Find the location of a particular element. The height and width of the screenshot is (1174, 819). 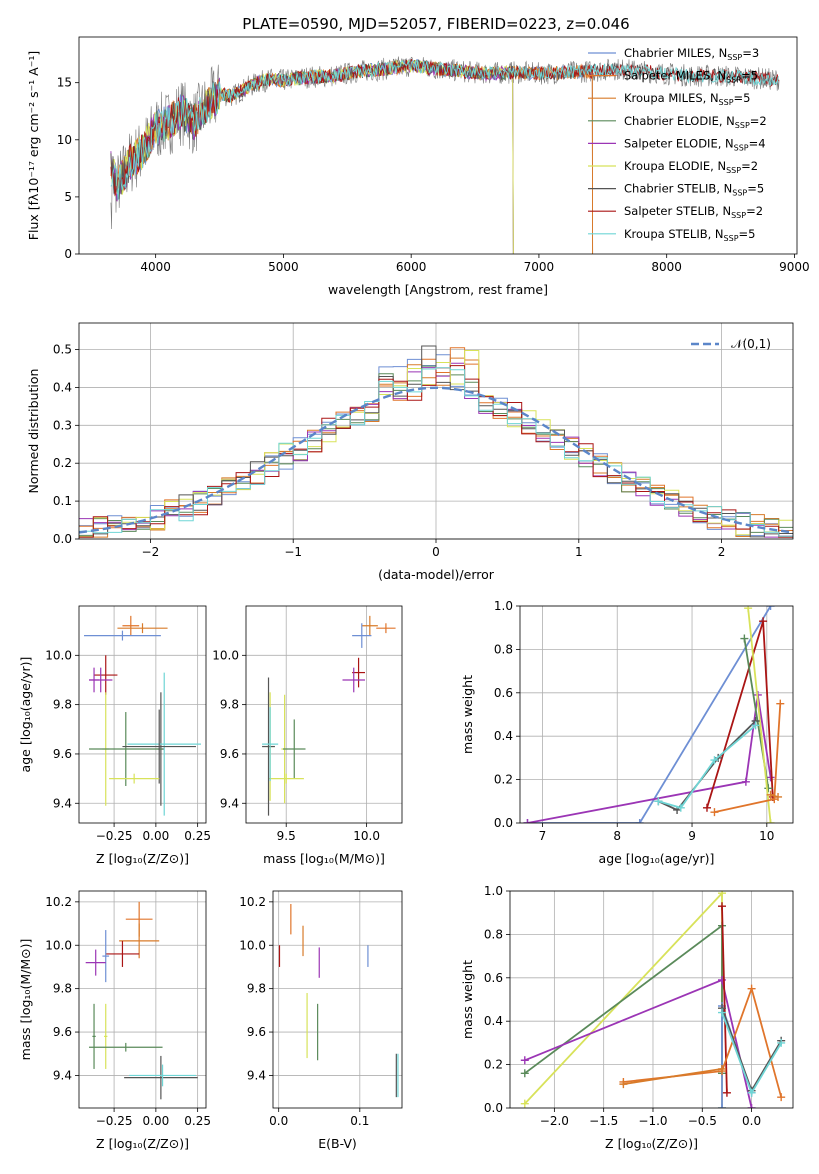

x-tick-label: 0.00 is located at coordinates (156, 836).